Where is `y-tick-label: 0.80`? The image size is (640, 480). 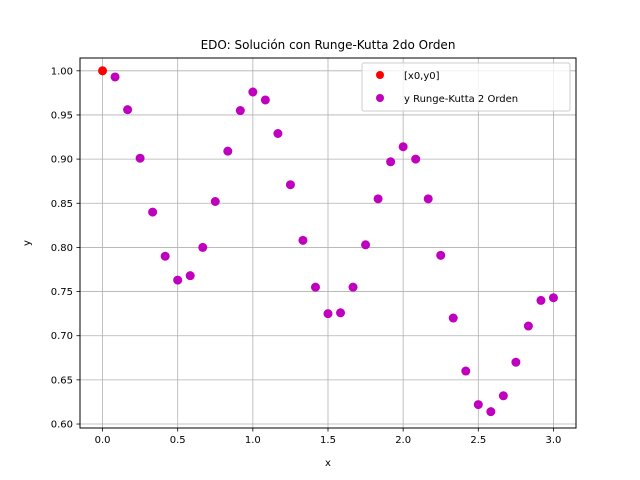
y-tick-label: 0.80 is located at coordinates (62, 248).